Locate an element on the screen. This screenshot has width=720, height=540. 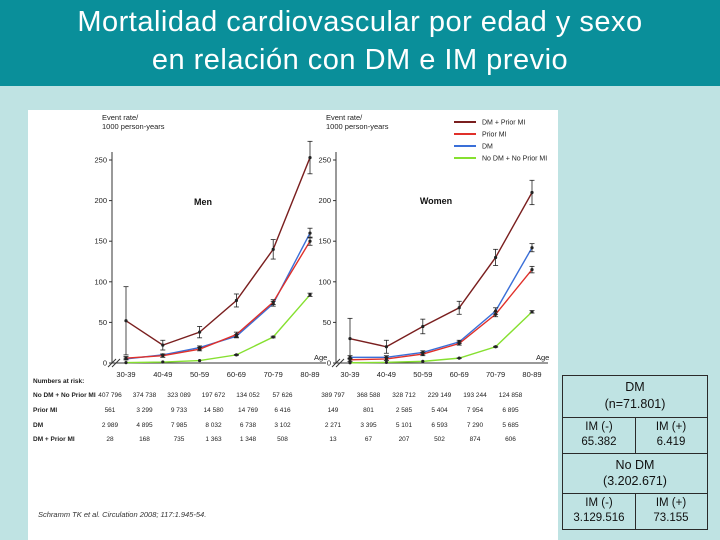
x-tick-label: 60-69 is located at coordinates (236, 374).